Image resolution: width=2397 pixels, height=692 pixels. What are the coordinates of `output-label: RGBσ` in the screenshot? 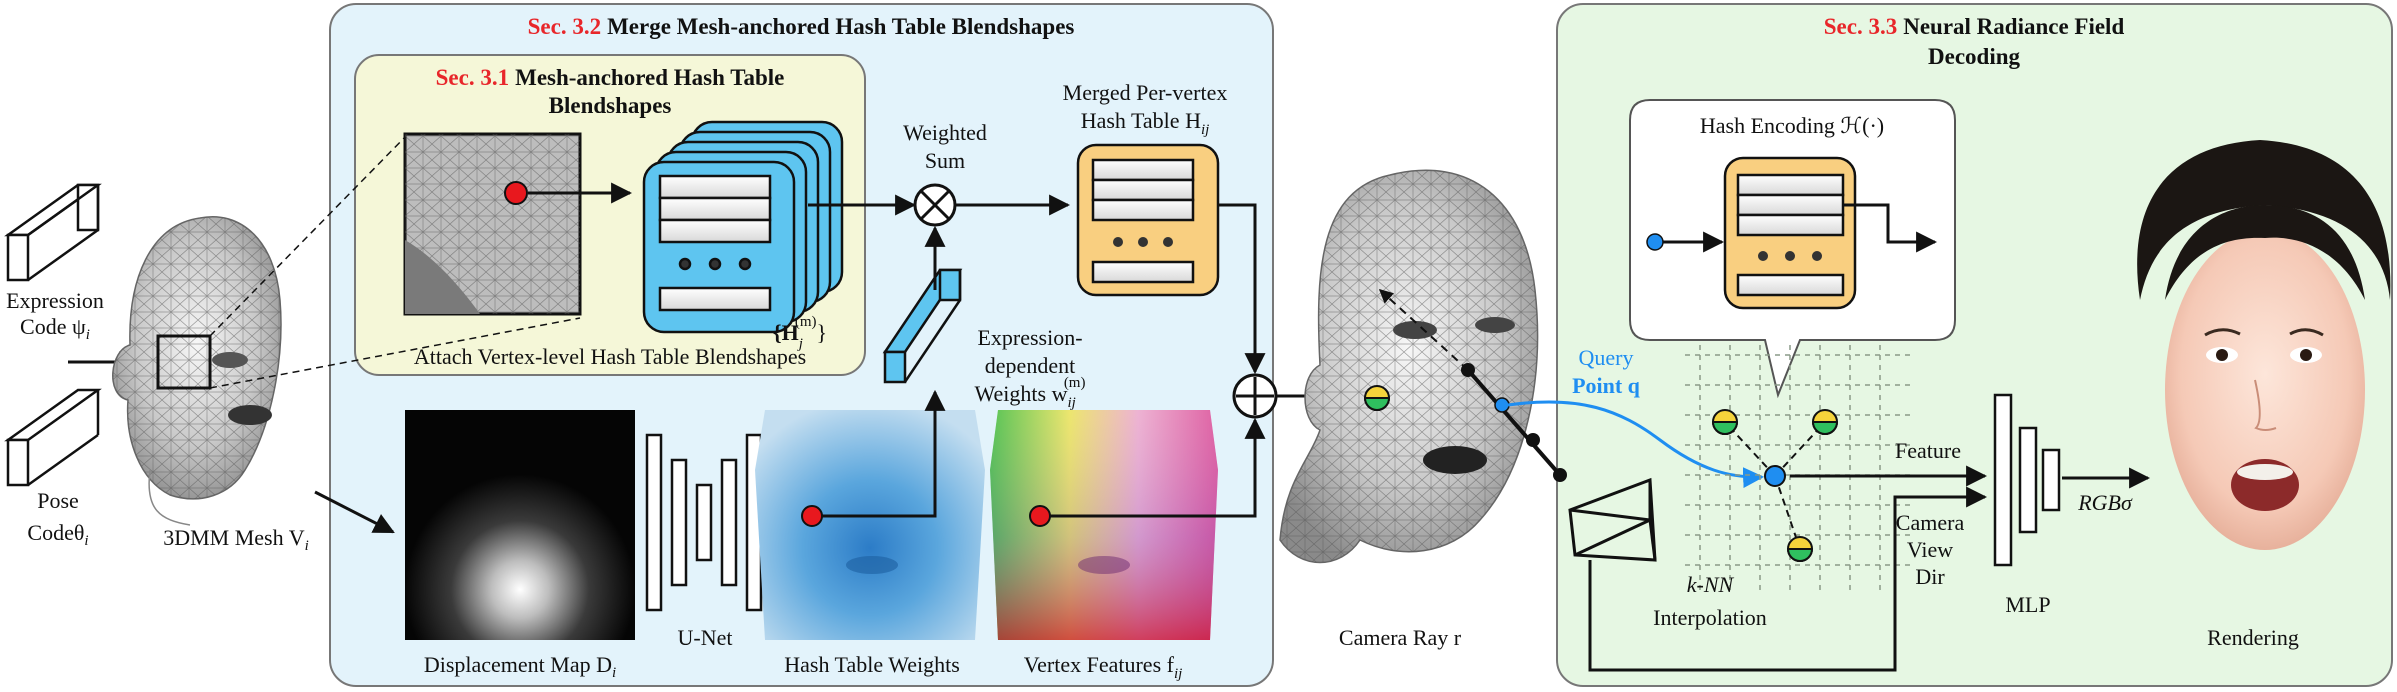 It's located at (2105, 502).